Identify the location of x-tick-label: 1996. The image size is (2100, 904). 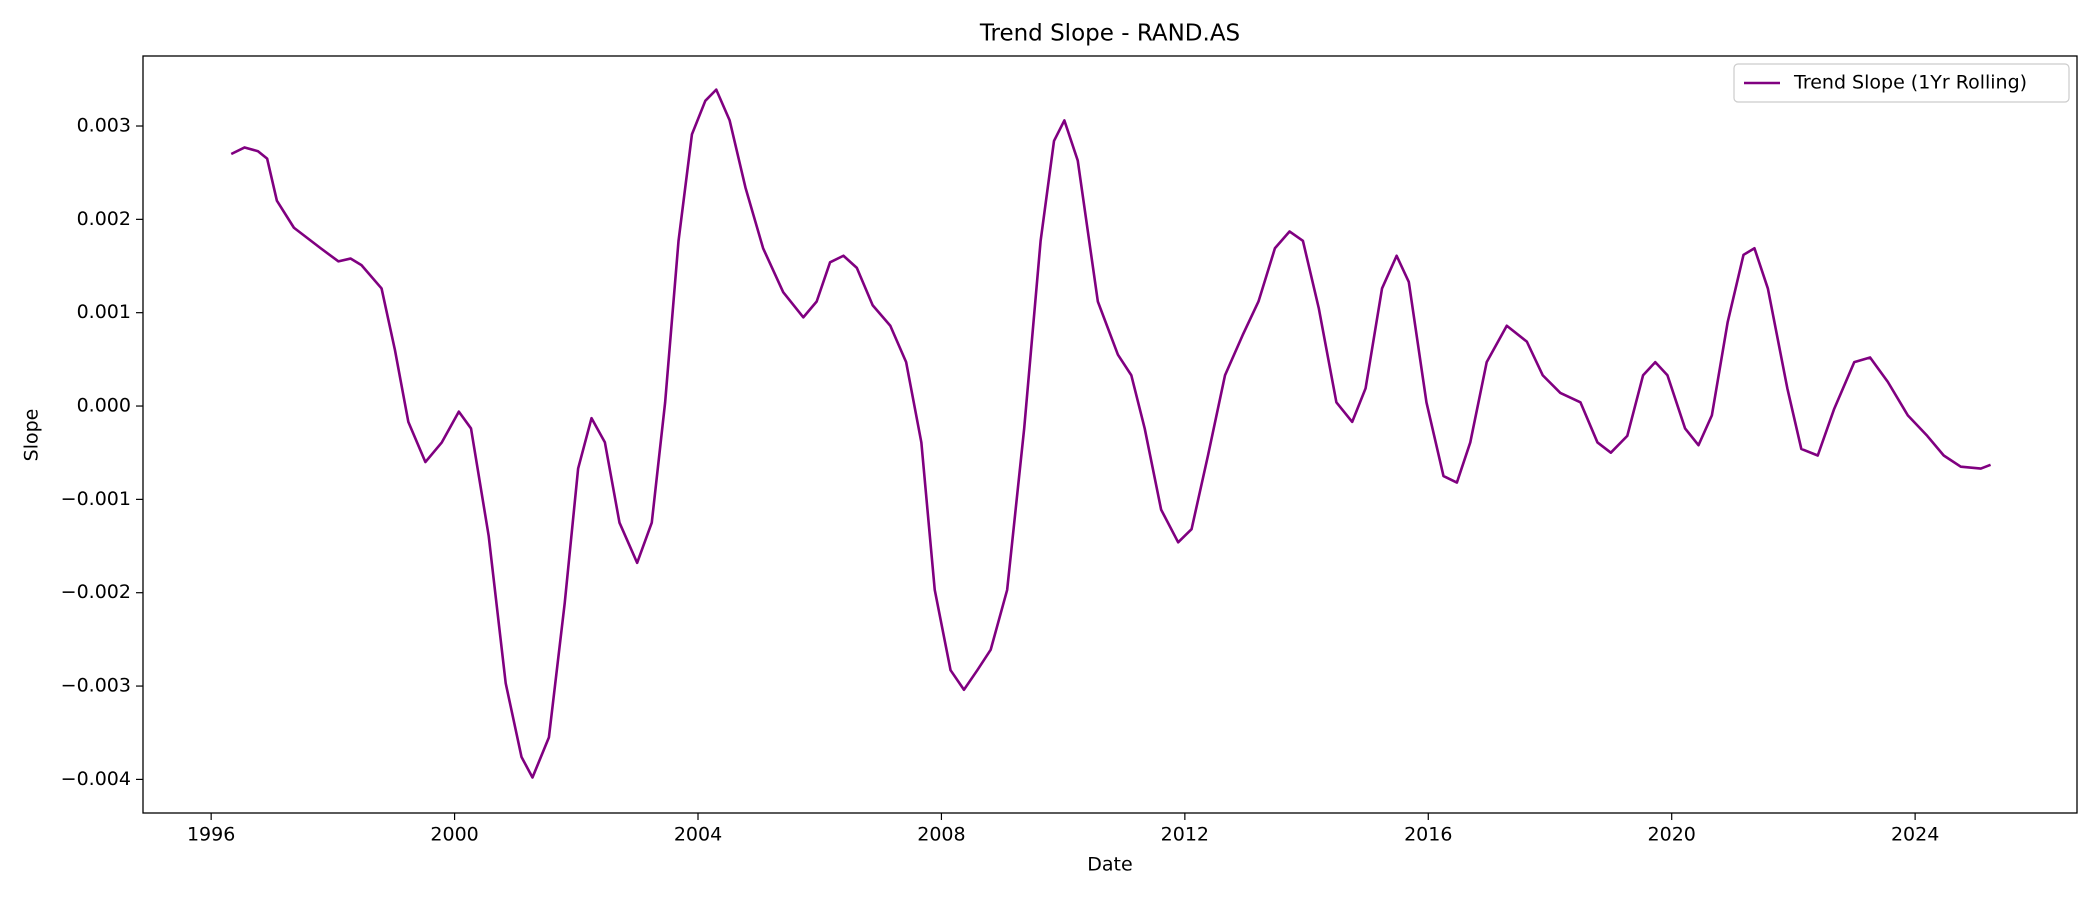
(211, 835).